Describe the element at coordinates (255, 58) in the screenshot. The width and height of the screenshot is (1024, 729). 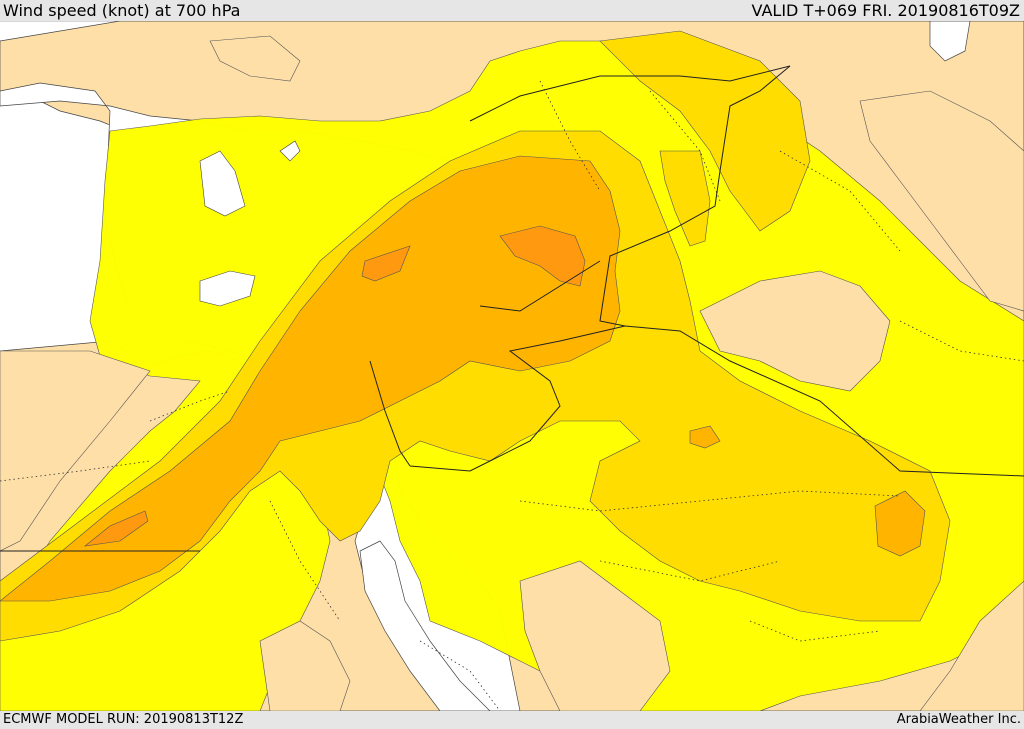
I see `patch-north` at that location.